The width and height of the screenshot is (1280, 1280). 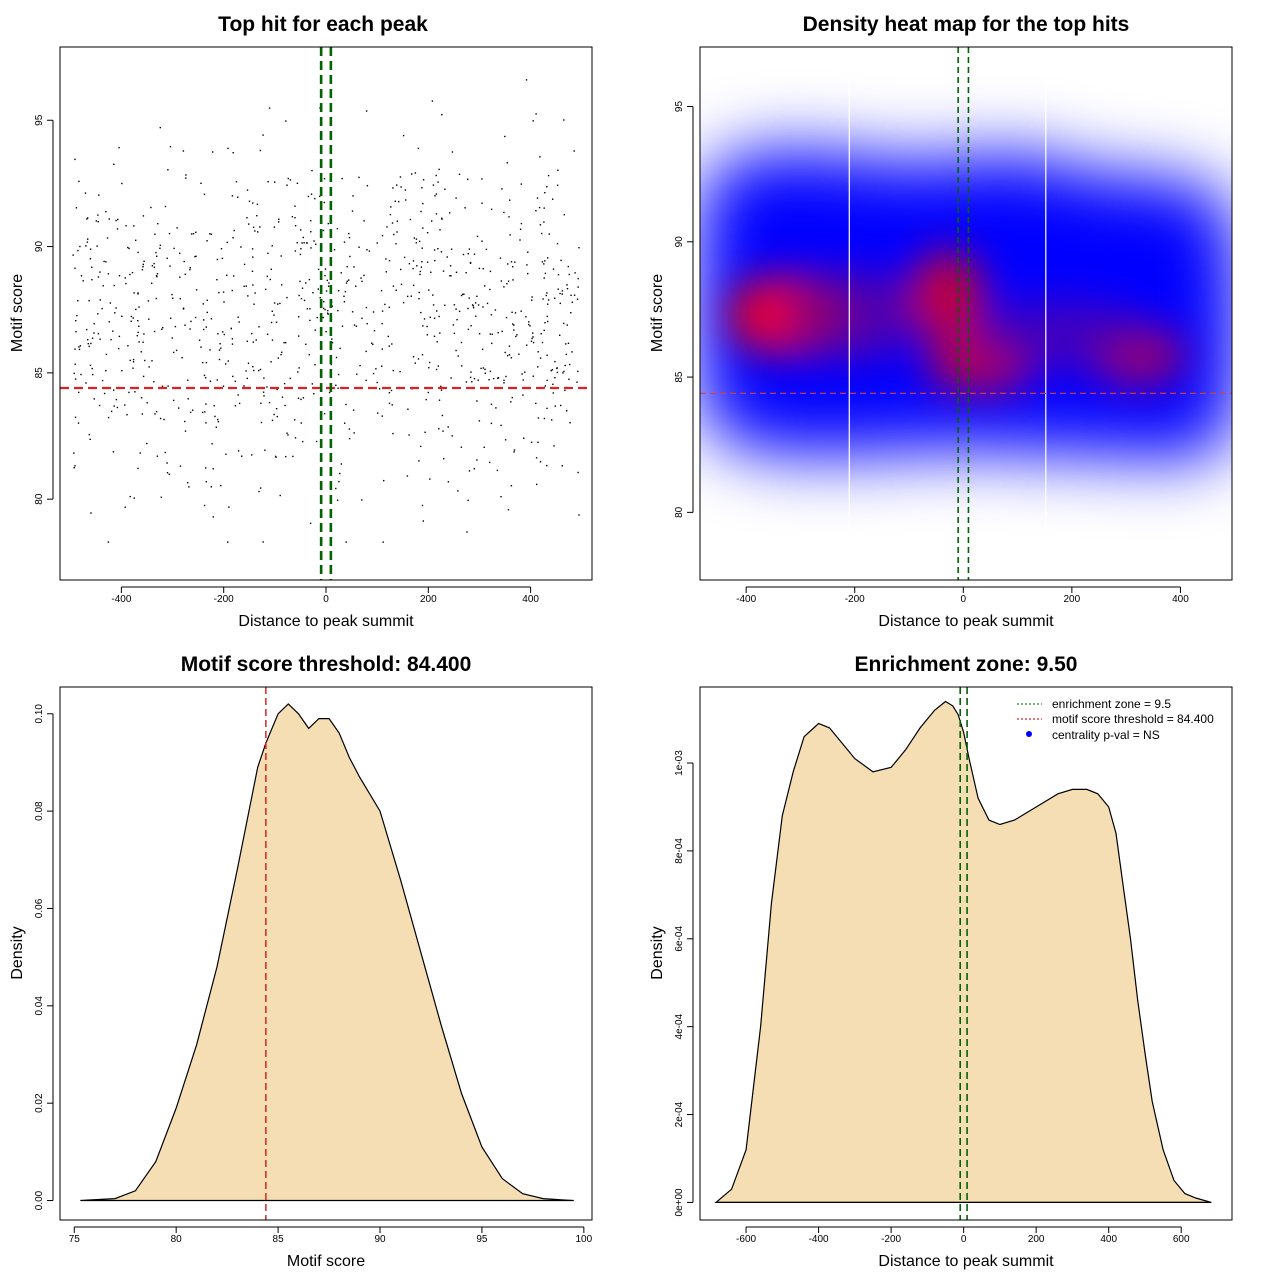 I want to click on y-tick-label: 85, so click(x=39, y=373).